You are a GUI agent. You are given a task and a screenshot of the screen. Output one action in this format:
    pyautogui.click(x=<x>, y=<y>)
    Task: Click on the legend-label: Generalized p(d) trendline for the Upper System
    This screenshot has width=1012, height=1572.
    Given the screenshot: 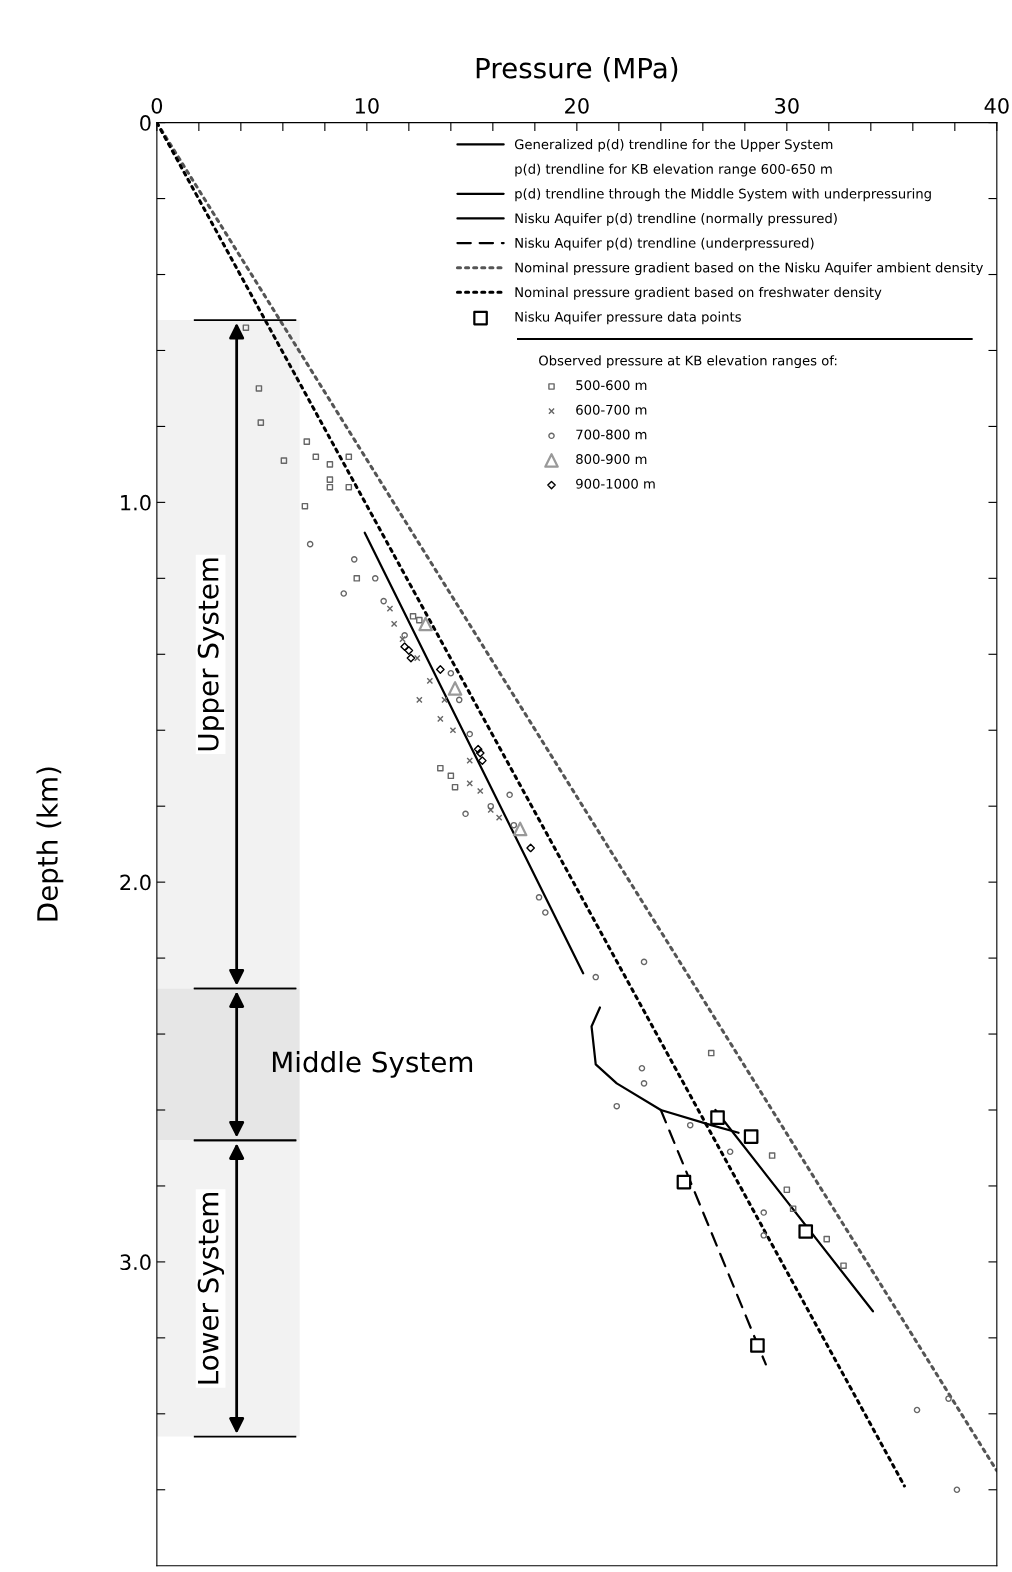 What is the action you would take?
    pyautogui.click(x=673, y=145)
    